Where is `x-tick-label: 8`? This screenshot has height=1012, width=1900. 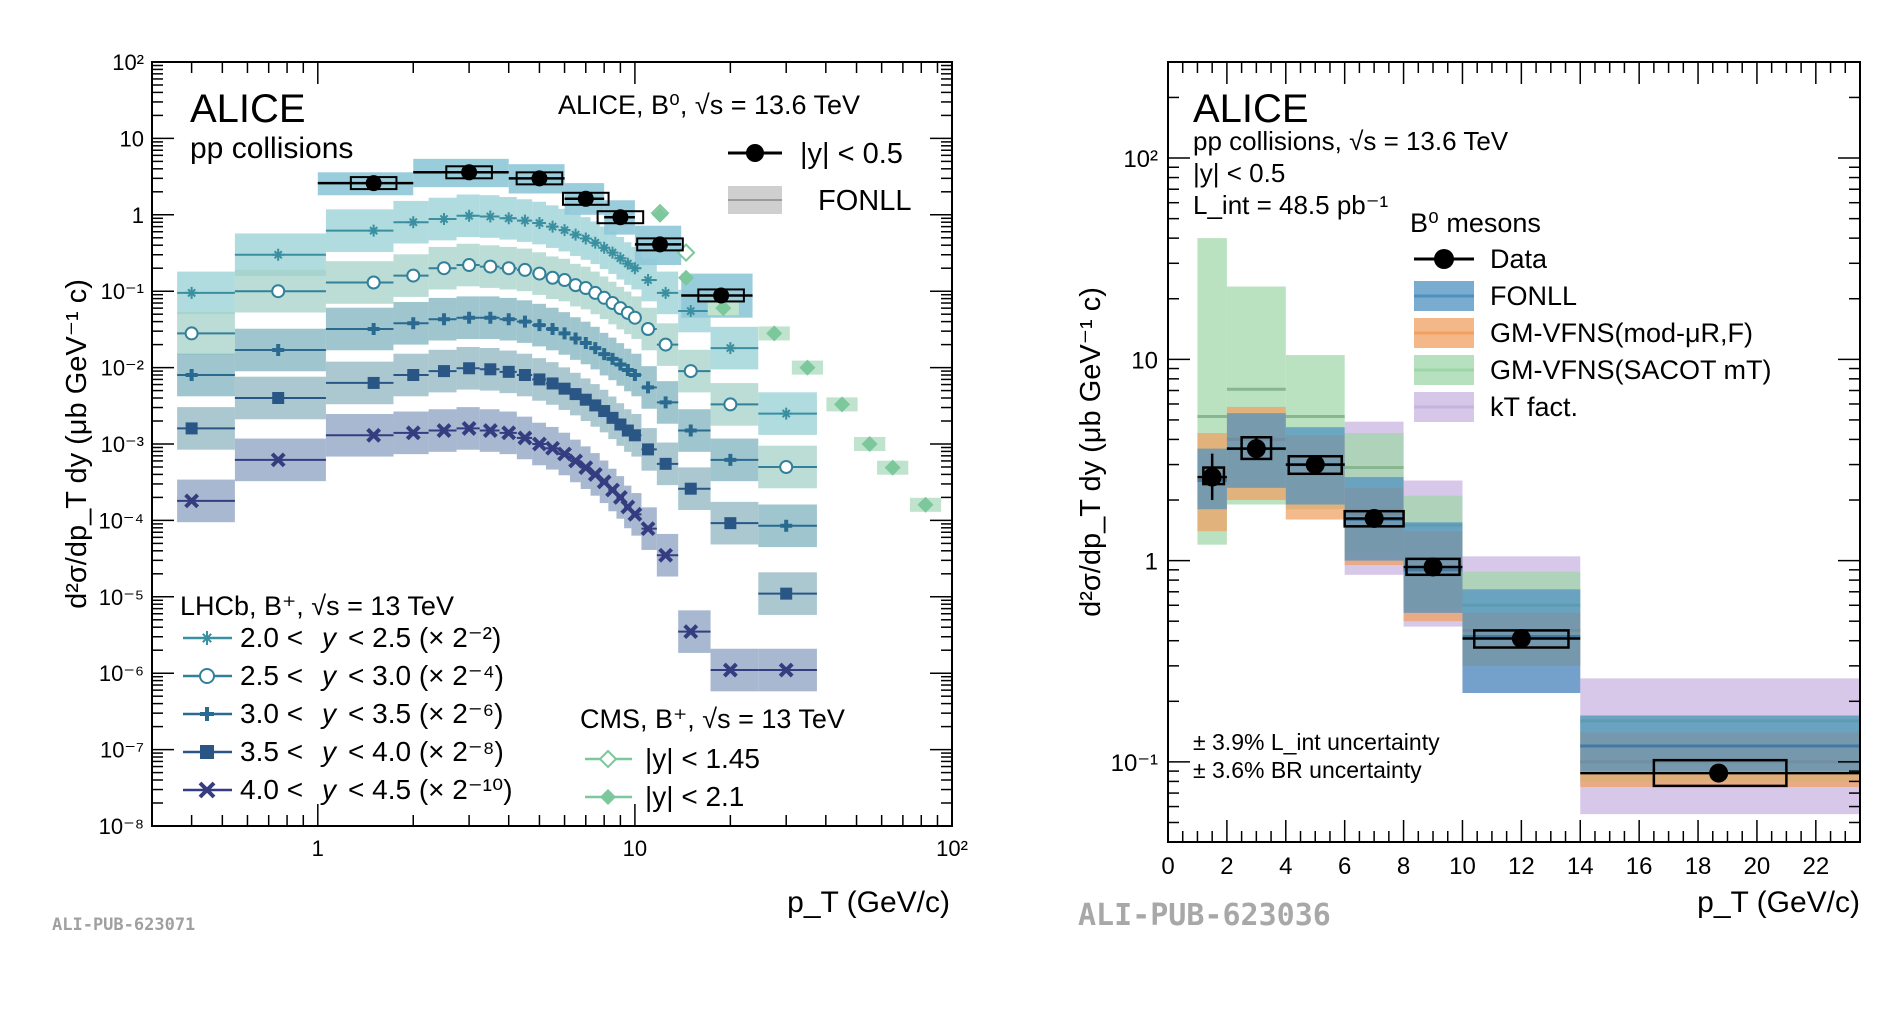
x-tick-label: 8 is located at coordinates (1403, 866).